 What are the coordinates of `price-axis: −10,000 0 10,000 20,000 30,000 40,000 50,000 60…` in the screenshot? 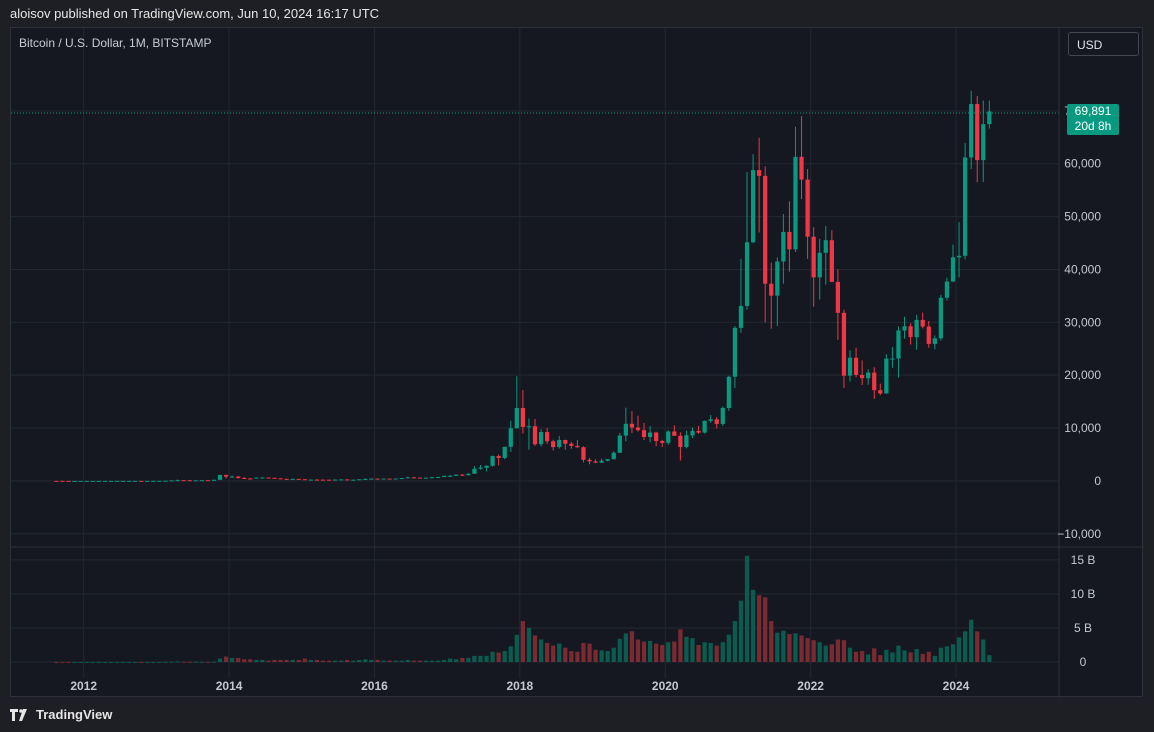 It's located at (1079, 322).